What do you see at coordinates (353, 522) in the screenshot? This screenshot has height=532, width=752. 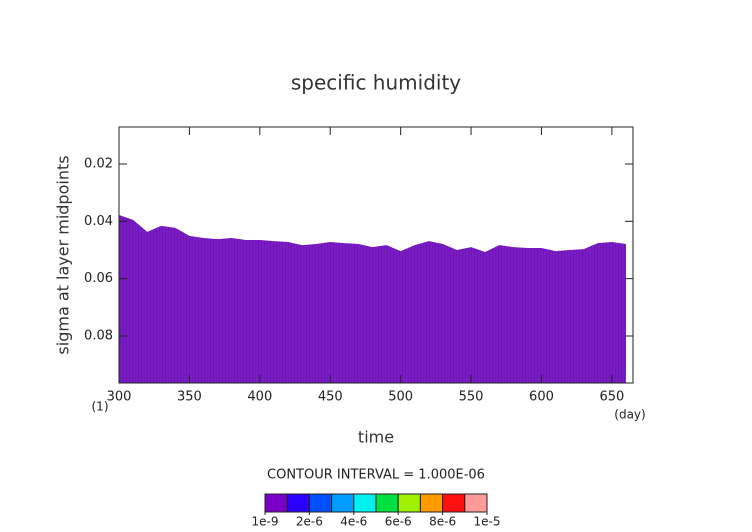 I see `colorbar-label: 4e-6` at bounding box center [353, 522].